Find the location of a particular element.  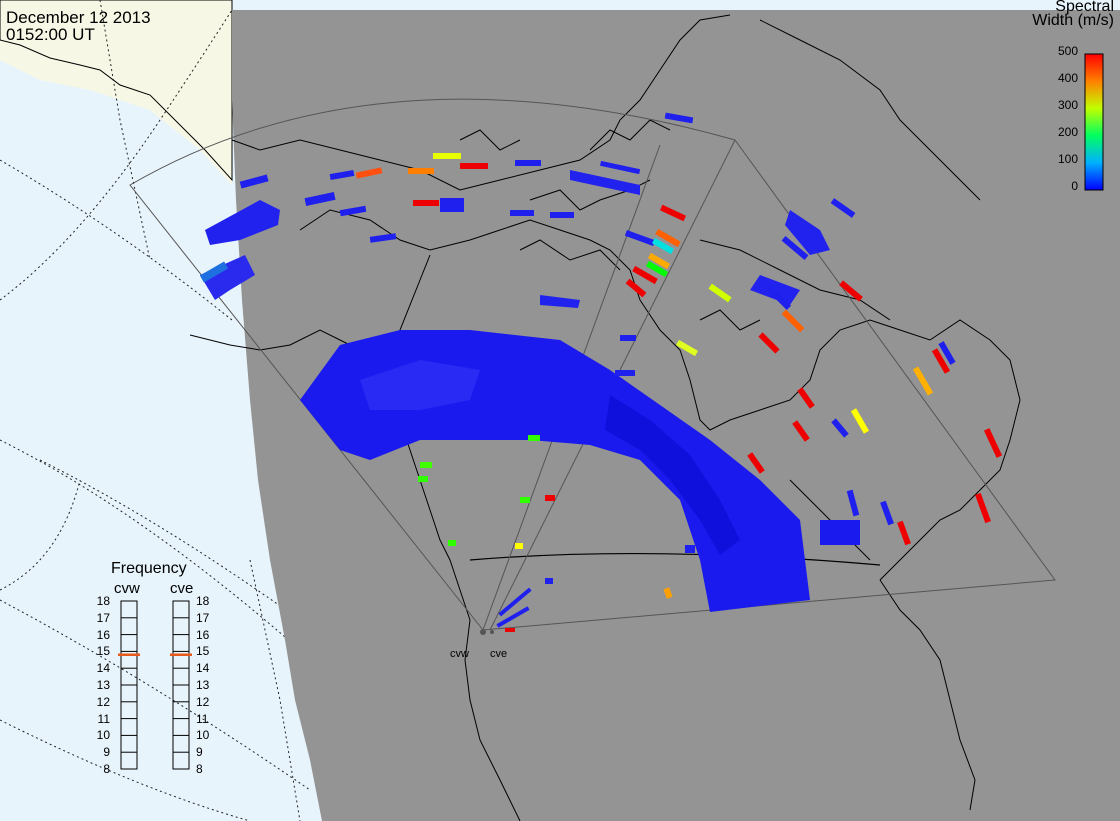

radar-site-cve is located at coordinates (492, 632).